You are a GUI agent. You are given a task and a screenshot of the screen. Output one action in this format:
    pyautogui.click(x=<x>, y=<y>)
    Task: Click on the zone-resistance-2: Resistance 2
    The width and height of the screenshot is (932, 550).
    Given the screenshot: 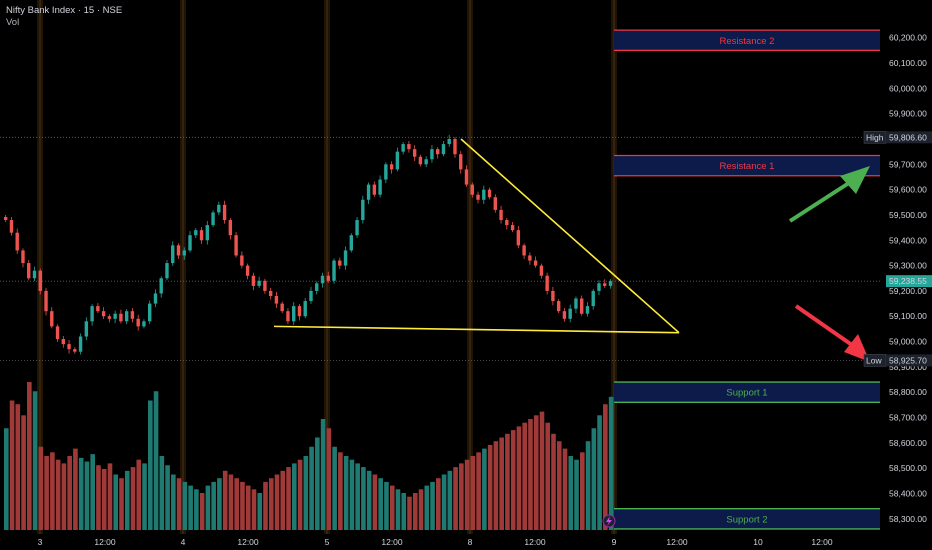 What is the action you would take?
    pyautogui.click(x=747, y=40)
    